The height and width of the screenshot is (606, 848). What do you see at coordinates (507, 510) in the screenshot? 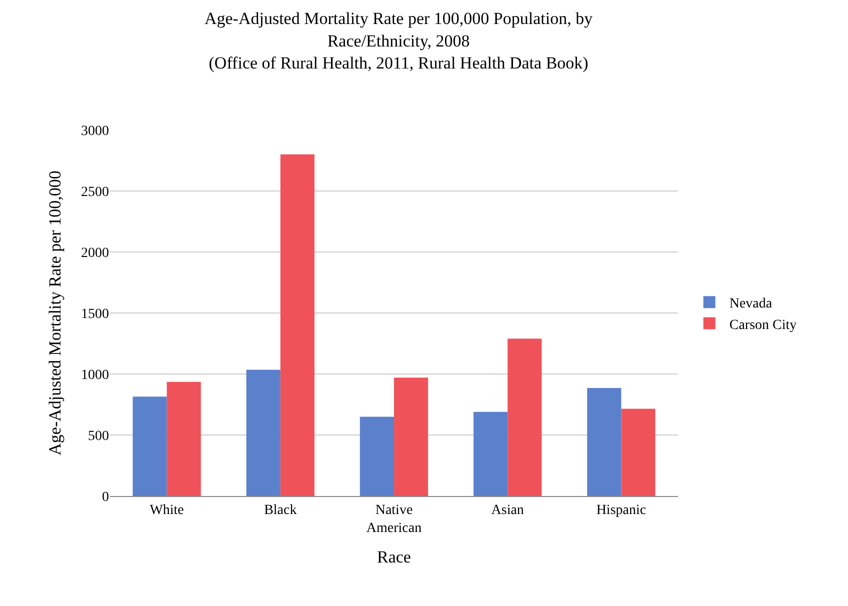
I see `x-tick-label: Asian` at bounding box center [507, 510].